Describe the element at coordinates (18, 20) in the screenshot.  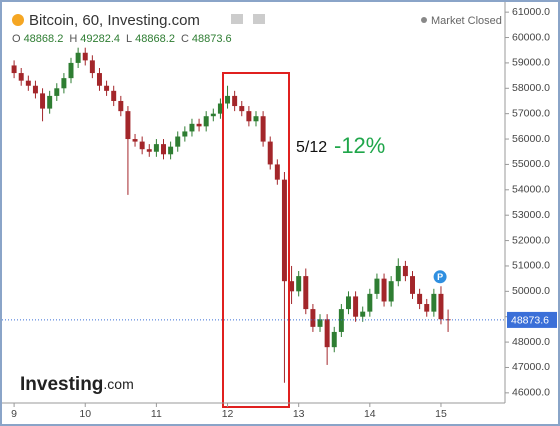
I see `coin-icon` at that location.